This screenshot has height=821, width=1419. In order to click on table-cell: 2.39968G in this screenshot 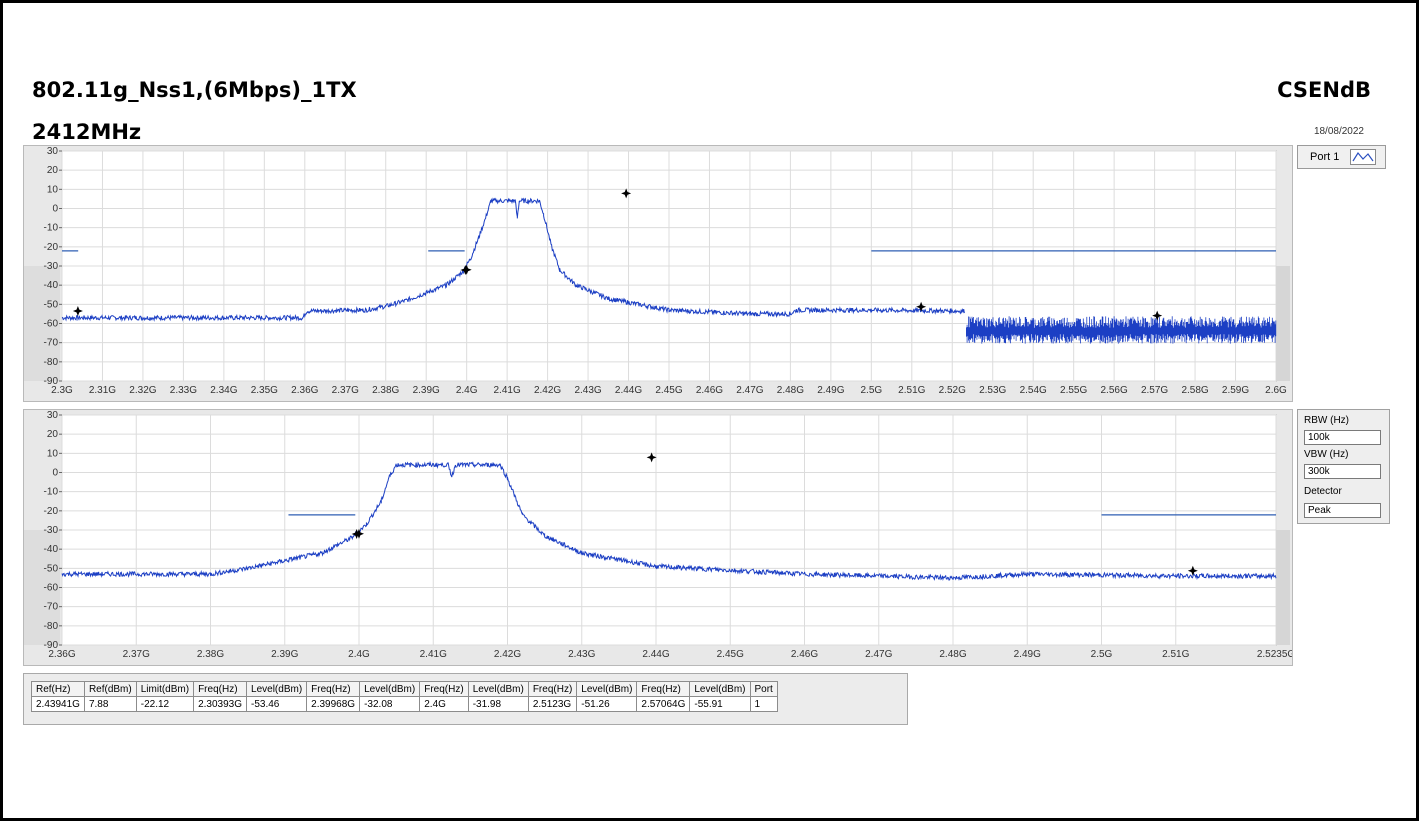, I will do `click(333, 704)`.